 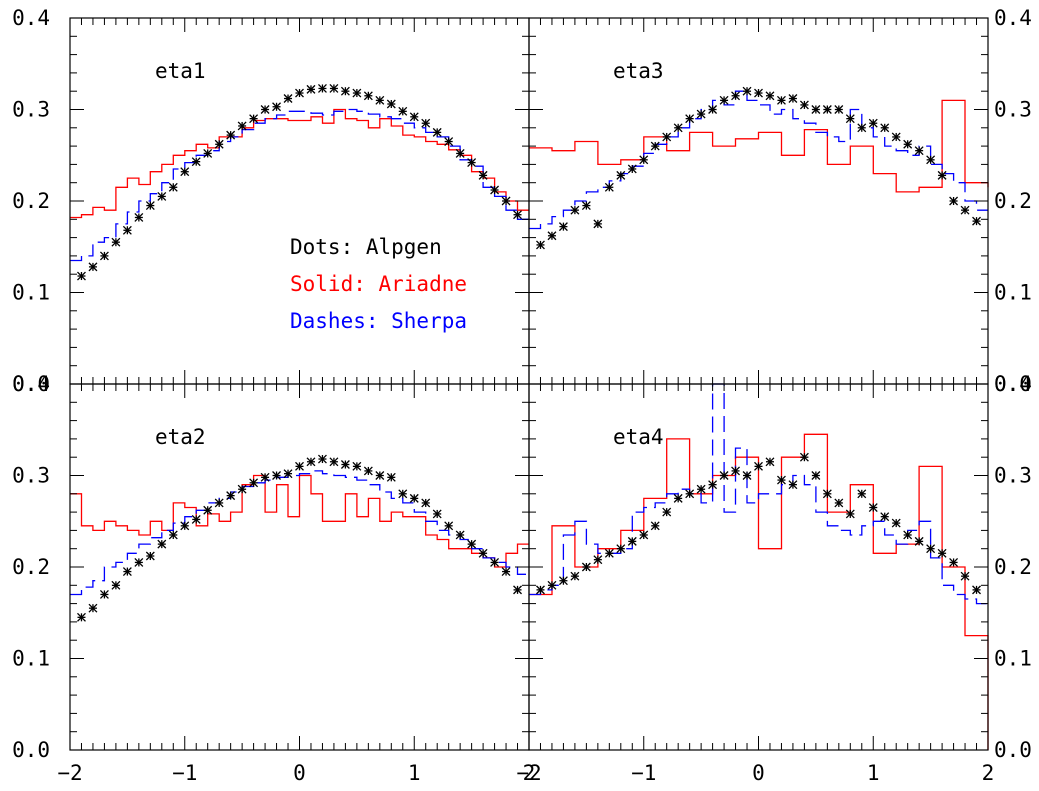 What do you see at coordinates (378, 321) in the screenshot?
I see `legend-entry-dashes: Dashes: Sherpa` at bounding box center [378, 321].